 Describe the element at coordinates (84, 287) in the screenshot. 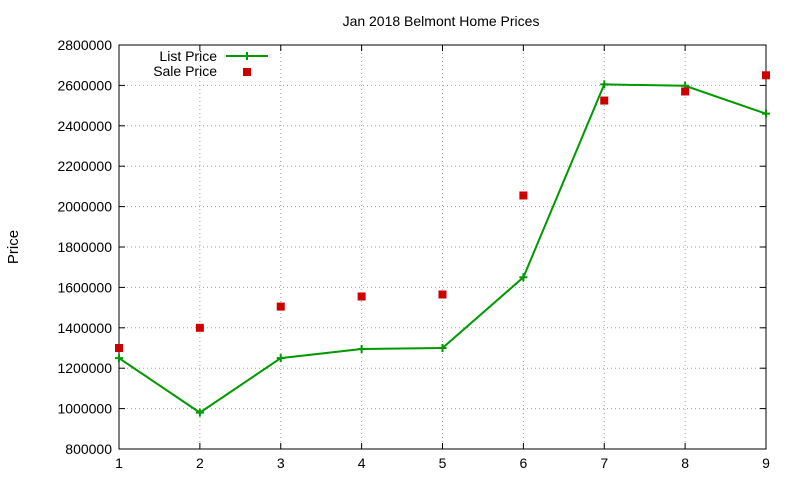

I see `y-tick-label: 1600000` at that location.